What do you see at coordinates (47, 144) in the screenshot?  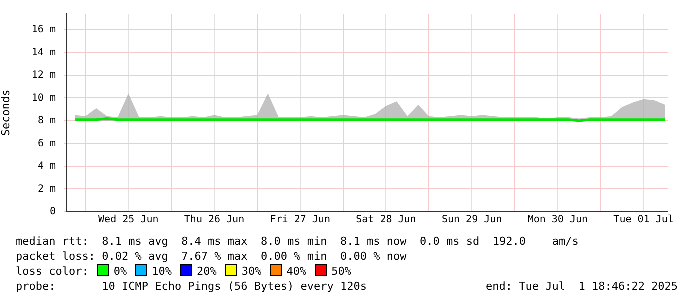 I see `y-tick-label: 6 m` at bounding box center [47, 144].